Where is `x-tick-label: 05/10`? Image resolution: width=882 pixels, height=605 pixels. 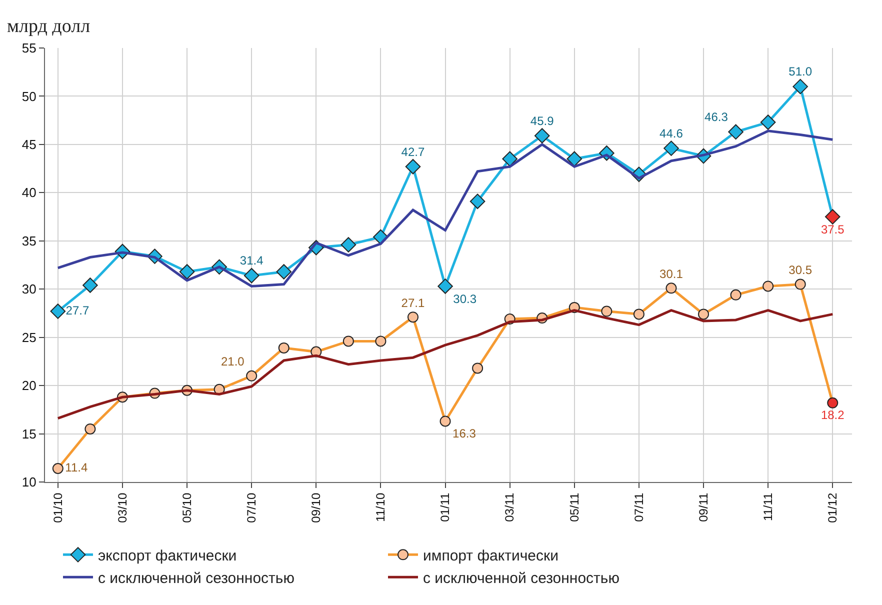 x-tick-label: 05/10 is located at coordinates (187, 507).